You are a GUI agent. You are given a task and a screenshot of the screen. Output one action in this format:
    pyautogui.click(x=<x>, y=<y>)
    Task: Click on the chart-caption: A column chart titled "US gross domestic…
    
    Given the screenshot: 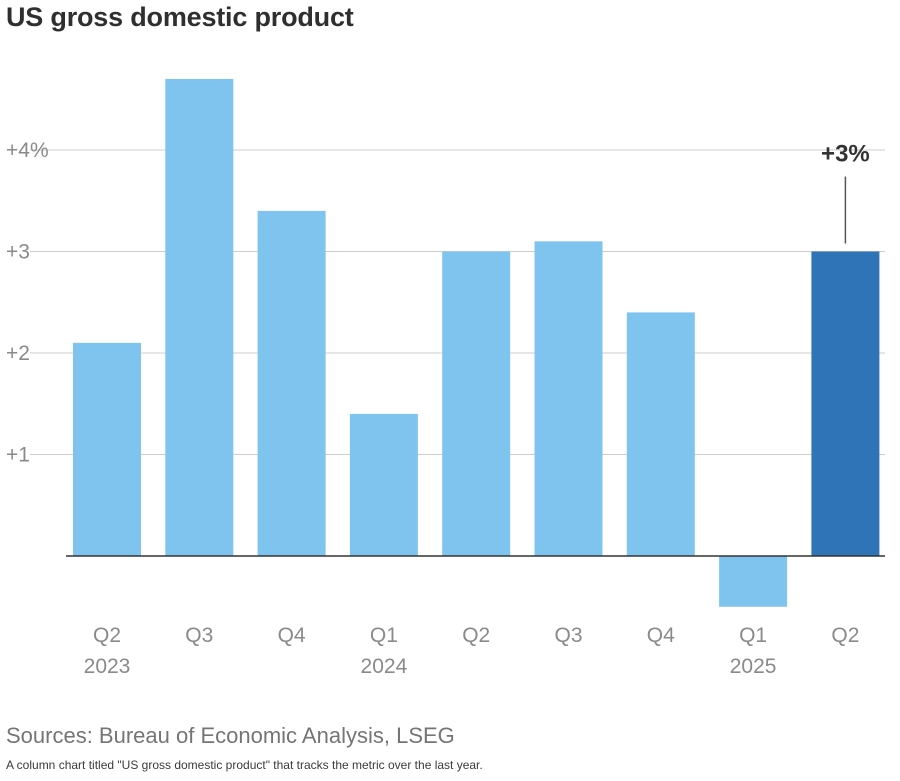 What is the action you would take?
    pyautogui.click(x=244, y=765)
    